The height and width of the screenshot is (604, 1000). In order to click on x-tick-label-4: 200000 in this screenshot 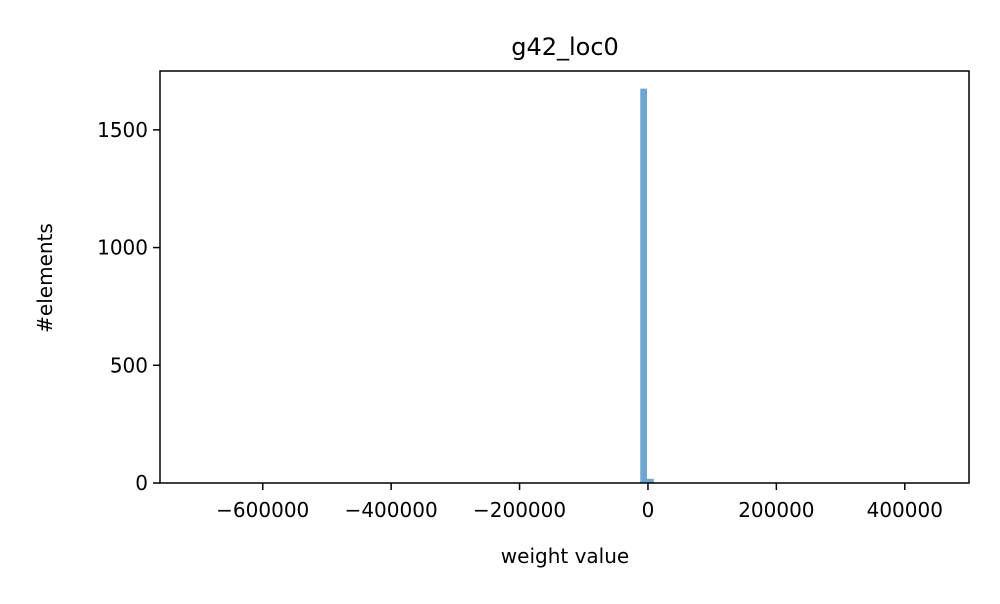, I will do `click(776, 510)`.